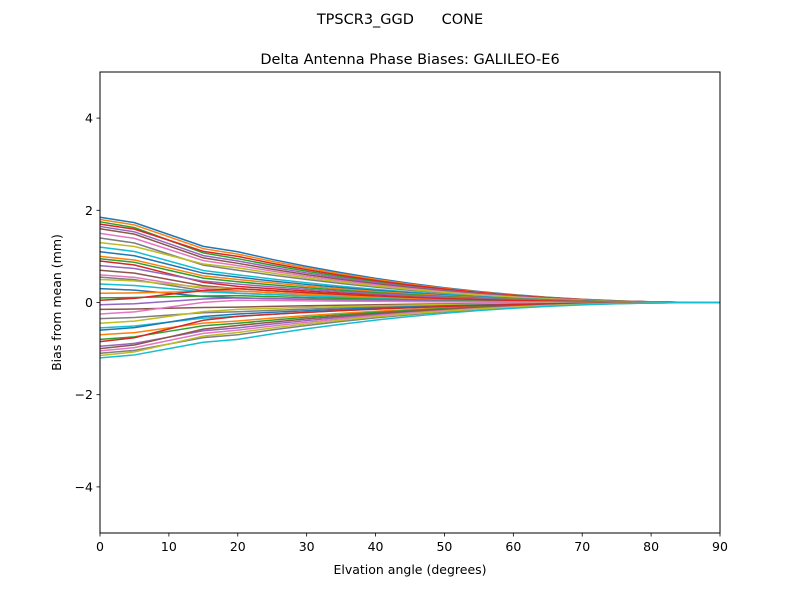  I want to click on chart-suptitle: TPSCR3_GGD CONE, so click(399, 20).